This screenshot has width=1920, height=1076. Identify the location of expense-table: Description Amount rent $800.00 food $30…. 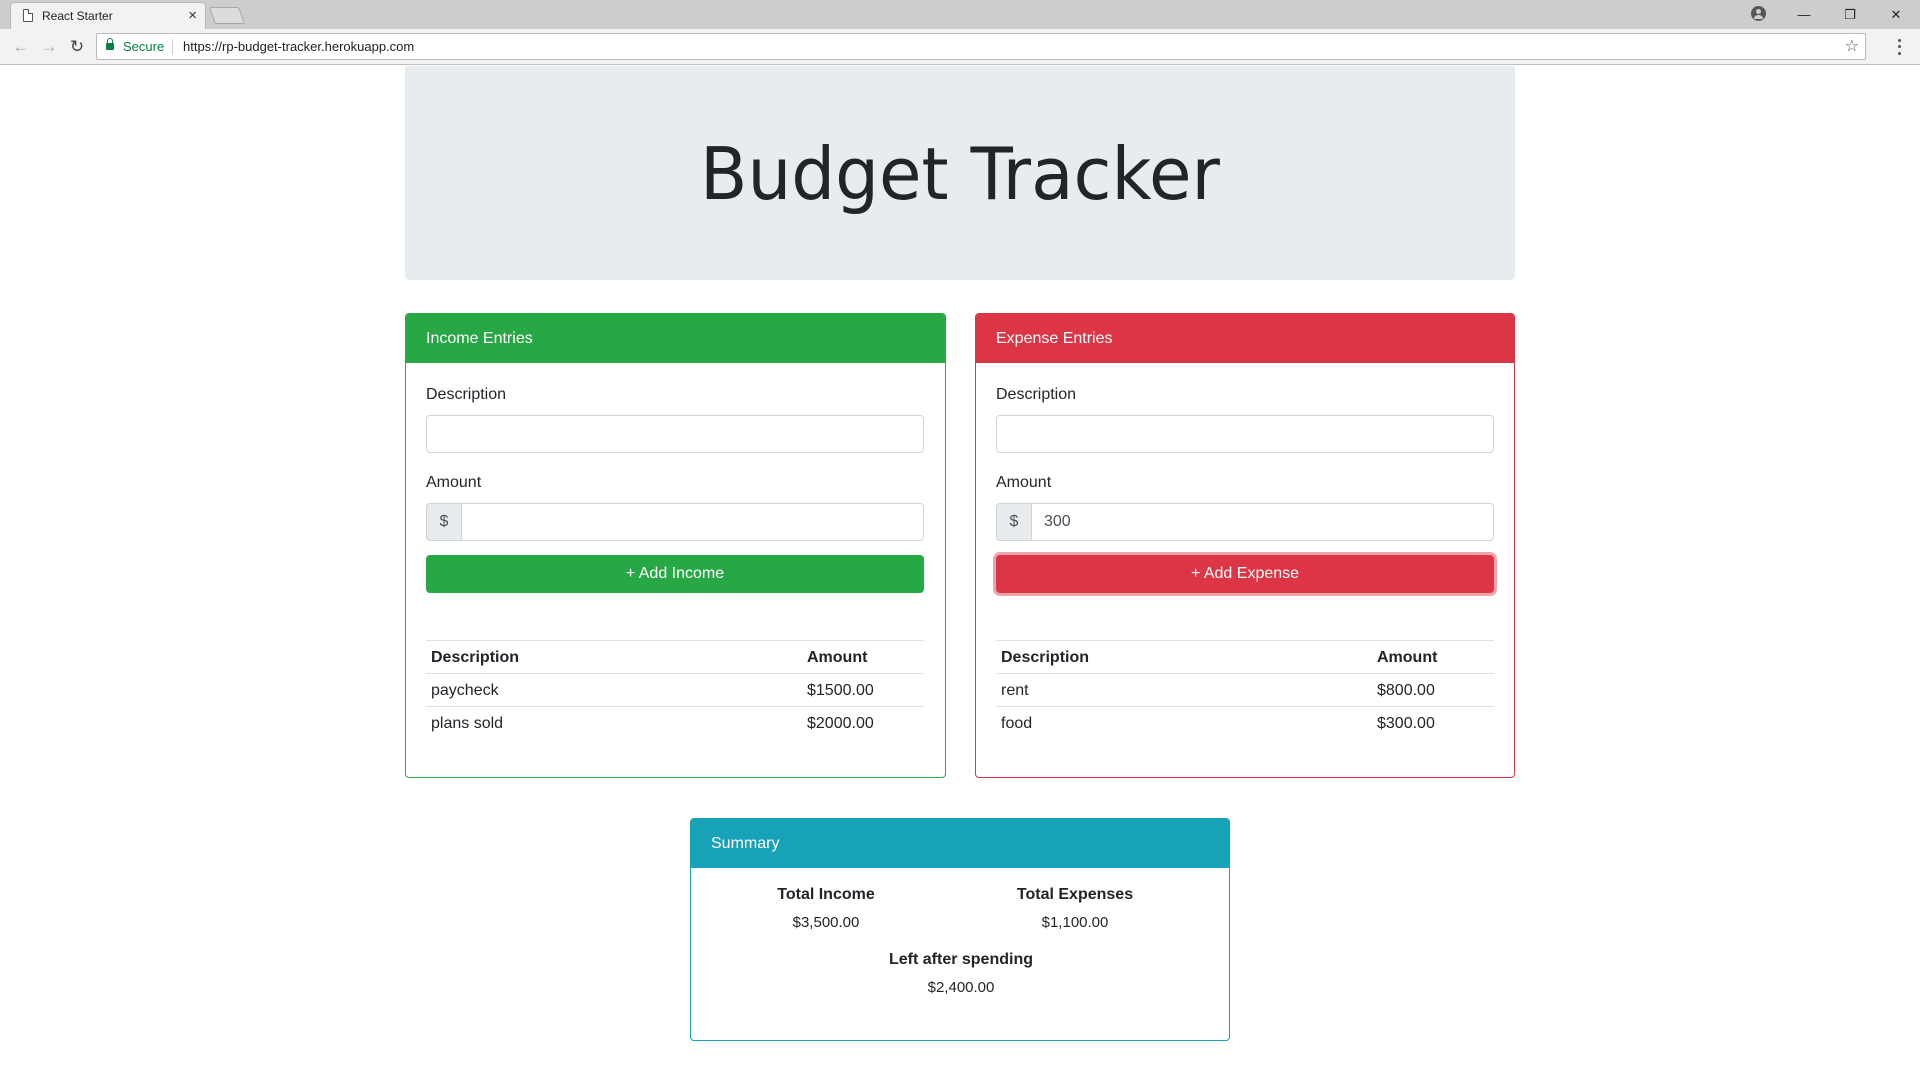
(1245, 690).